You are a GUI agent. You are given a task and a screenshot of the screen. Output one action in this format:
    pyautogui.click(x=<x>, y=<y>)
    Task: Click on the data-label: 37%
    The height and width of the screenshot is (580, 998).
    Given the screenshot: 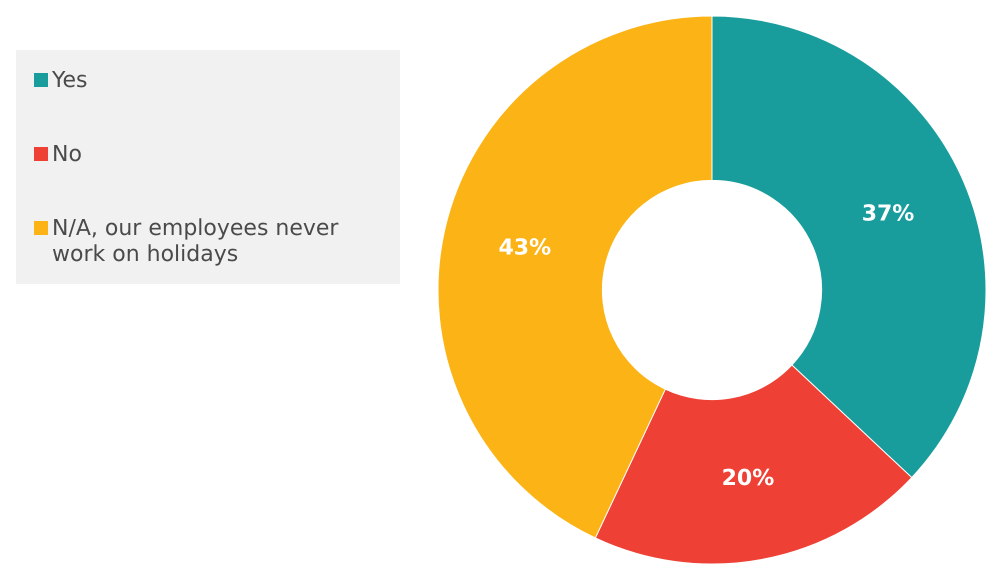 What is the action you would take?
    pyautogui.click(x=888, y=213)
    